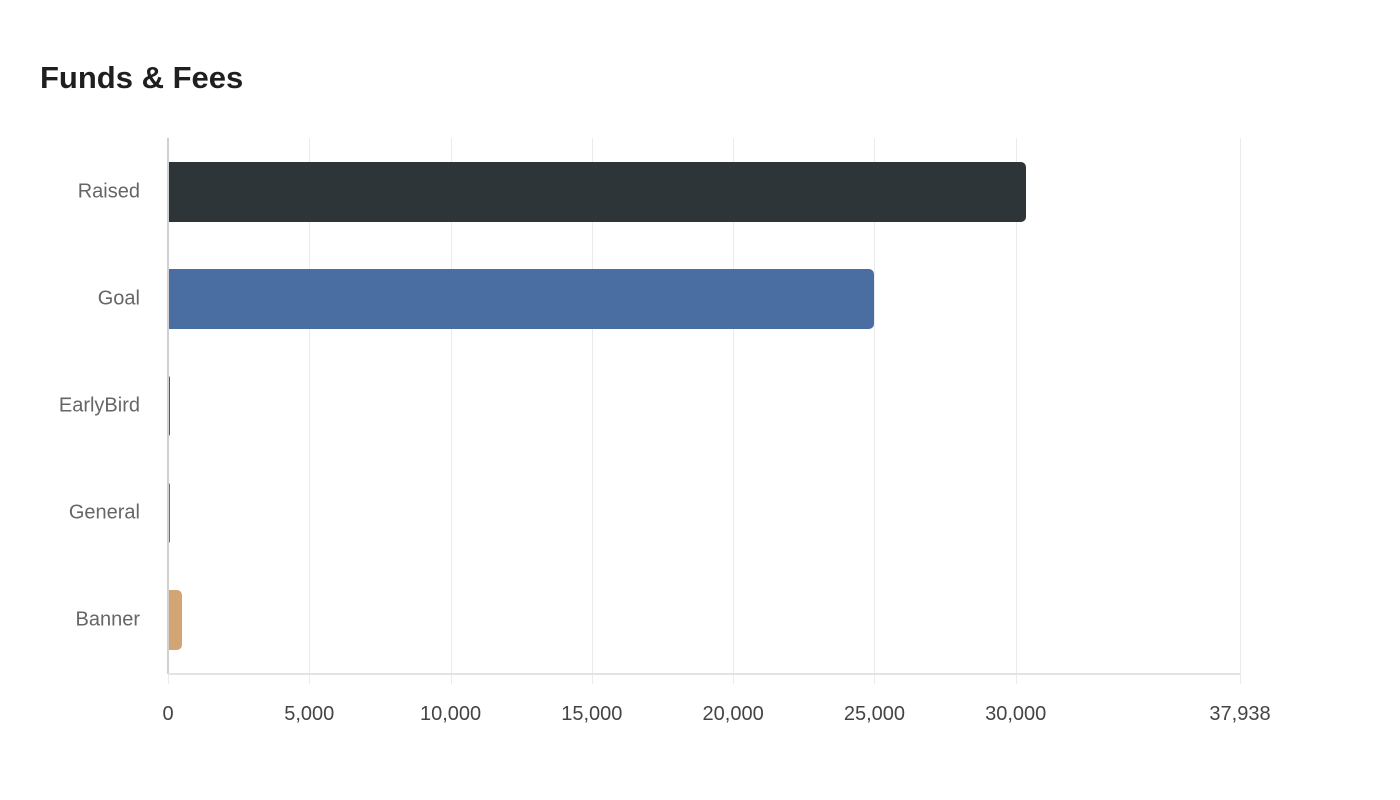  I want to click on y-category-label: General, so click(104, 512).